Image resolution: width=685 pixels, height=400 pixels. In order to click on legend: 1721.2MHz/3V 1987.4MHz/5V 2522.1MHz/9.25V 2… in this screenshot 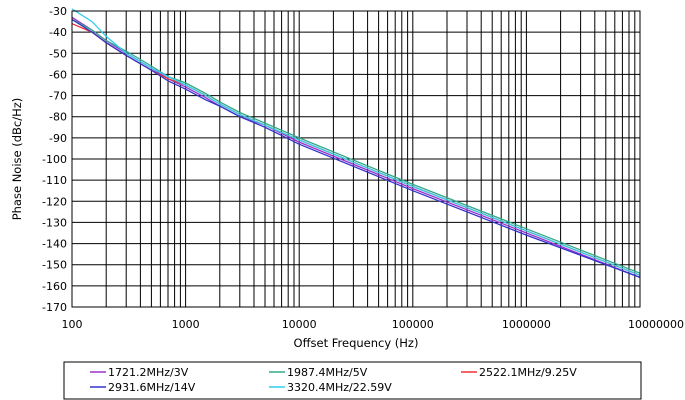, I will do `click(352, 380)`.